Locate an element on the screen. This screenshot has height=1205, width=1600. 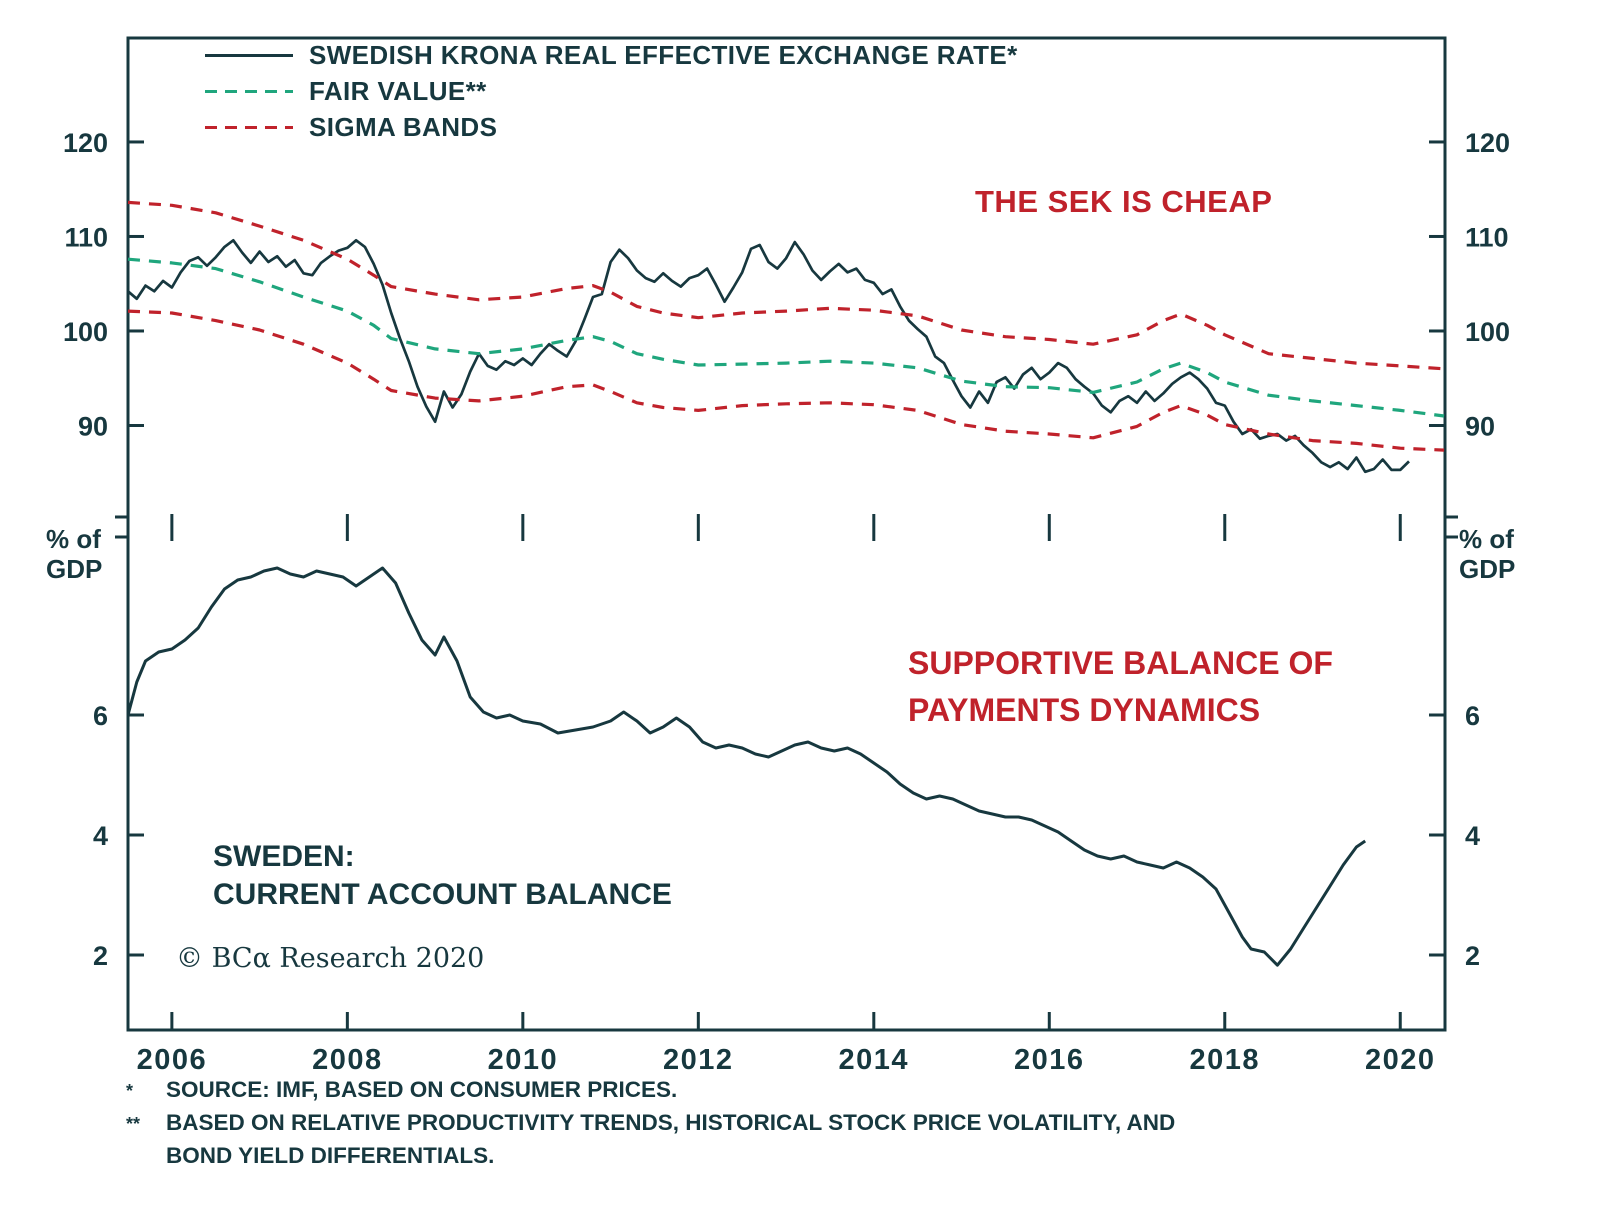
y-tick-label-right: 120 is located at coordinates (1487, 143).